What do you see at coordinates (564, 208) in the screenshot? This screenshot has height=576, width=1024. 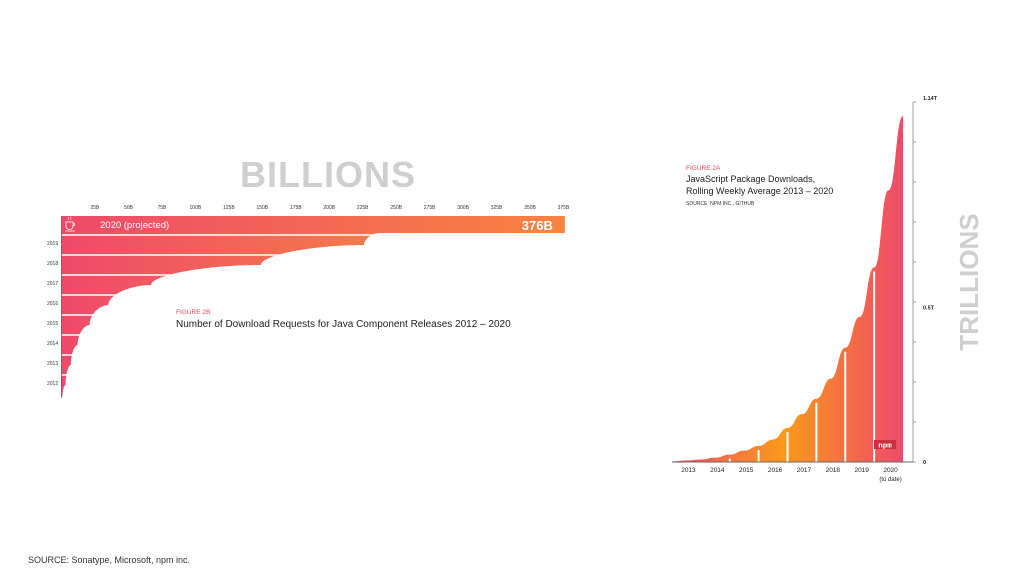 I see `figure-2b-x-tick: 375B` at bounding box center [564, 208].